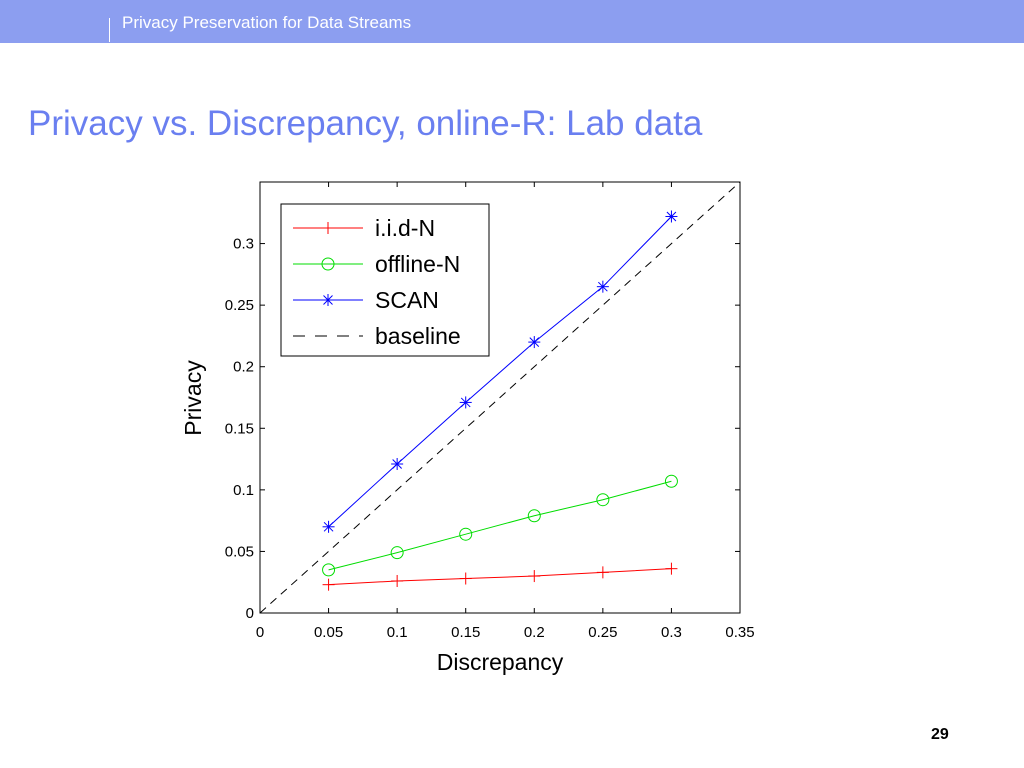 This screenshot has height=768, width=1024. Describe the element at coordinates (418, 336) in the screenshot. I see `legend-label-baseline: baseline` at that location.